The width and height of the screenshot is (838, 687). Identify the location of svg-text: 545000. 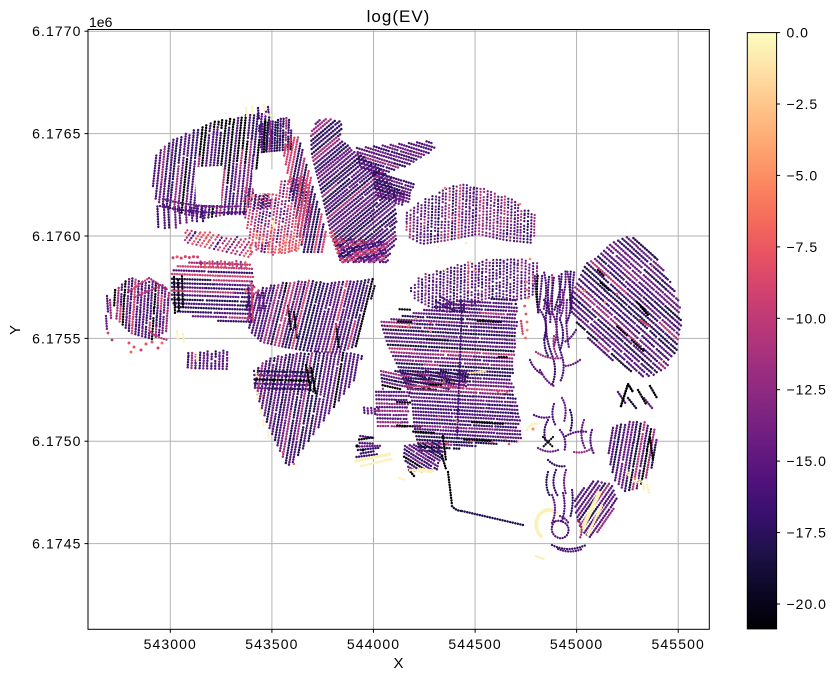
(576, 644).